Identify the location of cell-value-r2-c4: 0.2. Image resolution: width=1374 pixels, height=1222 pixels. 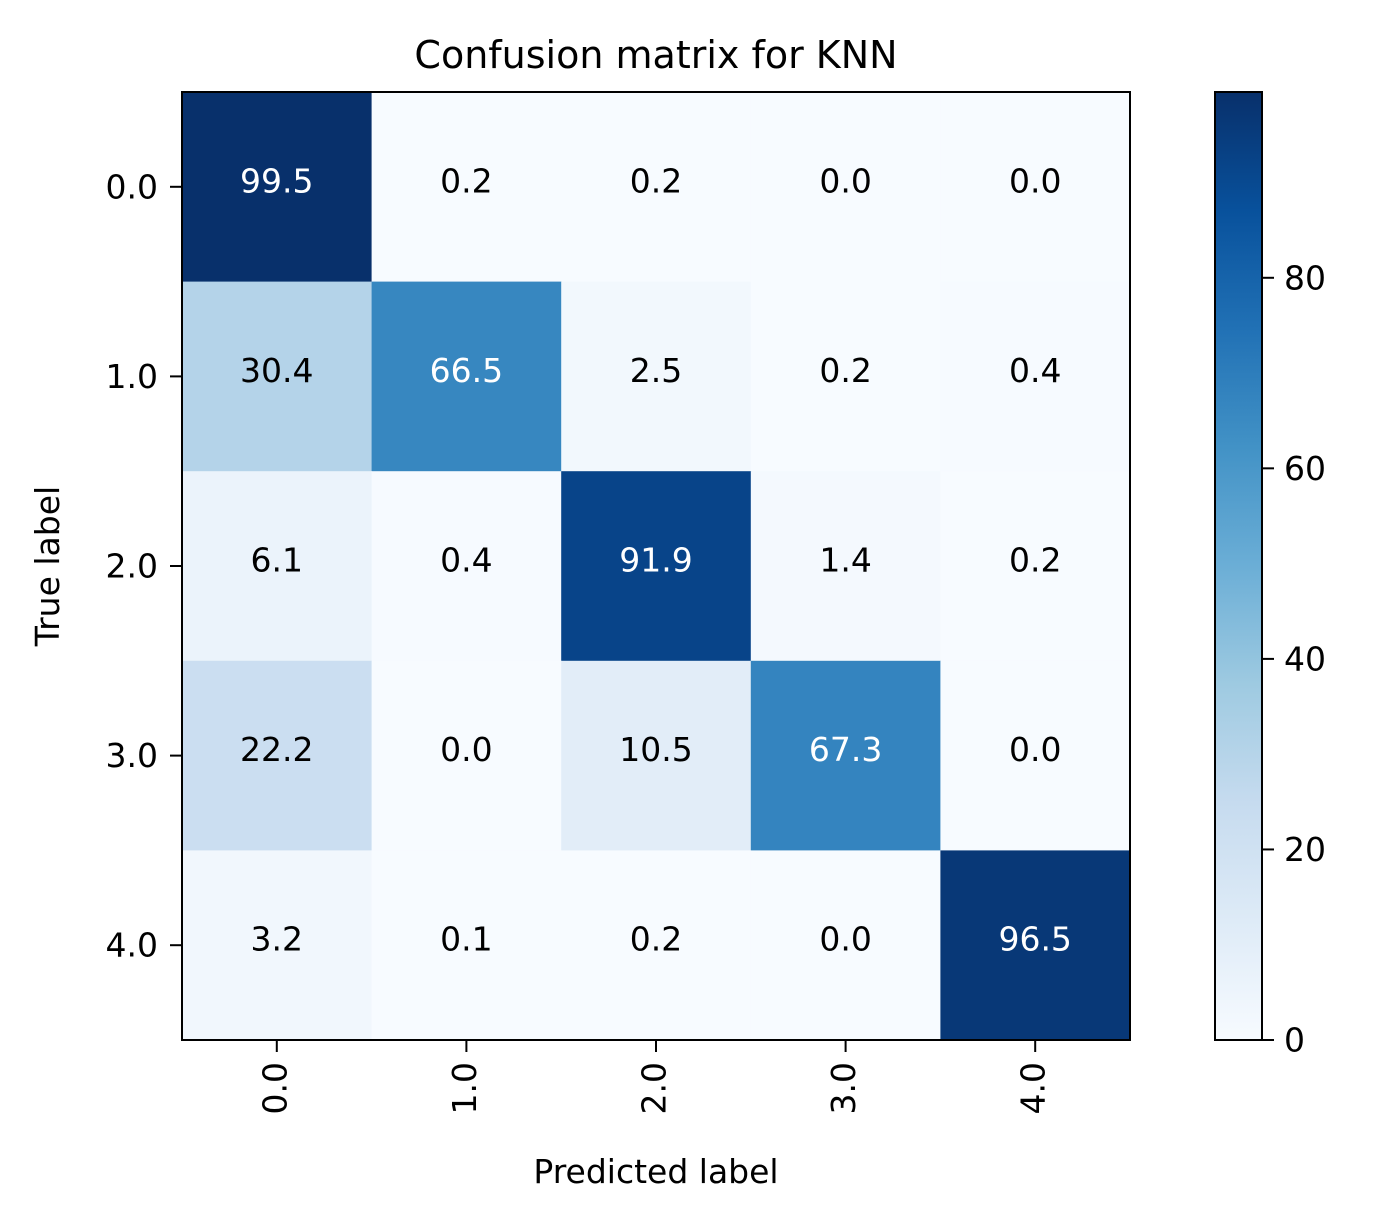
(1035, 560).